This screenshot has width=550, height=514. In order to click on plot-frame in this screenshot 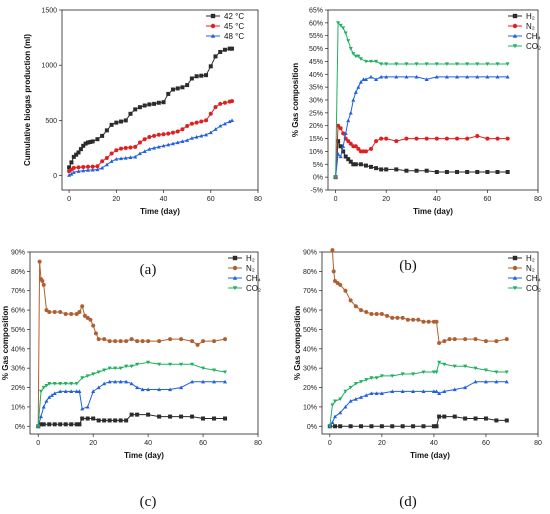, I will do `click(430, 343)`.